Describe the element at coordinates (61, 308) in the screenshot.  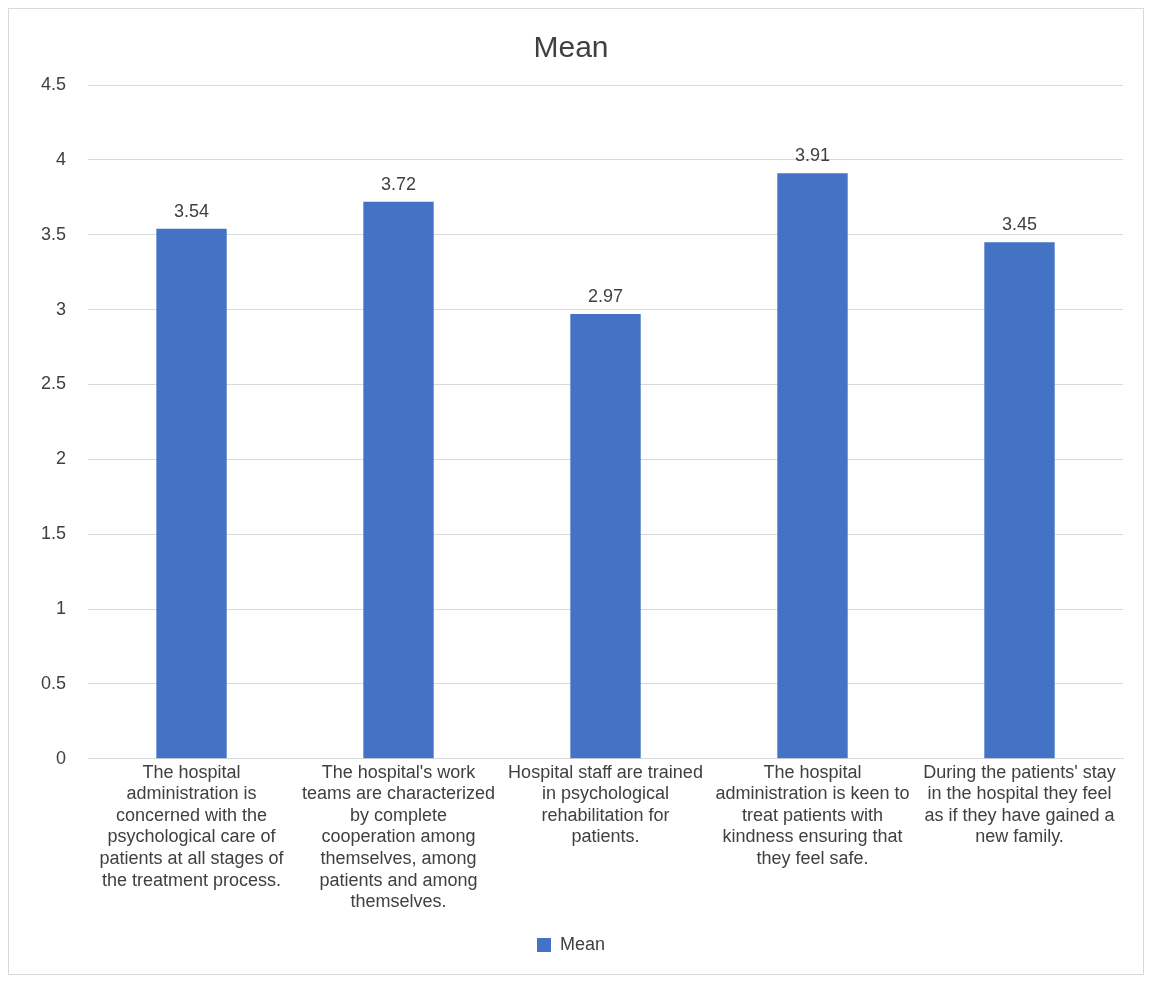
I see `y-tick-label: 3` at that location.